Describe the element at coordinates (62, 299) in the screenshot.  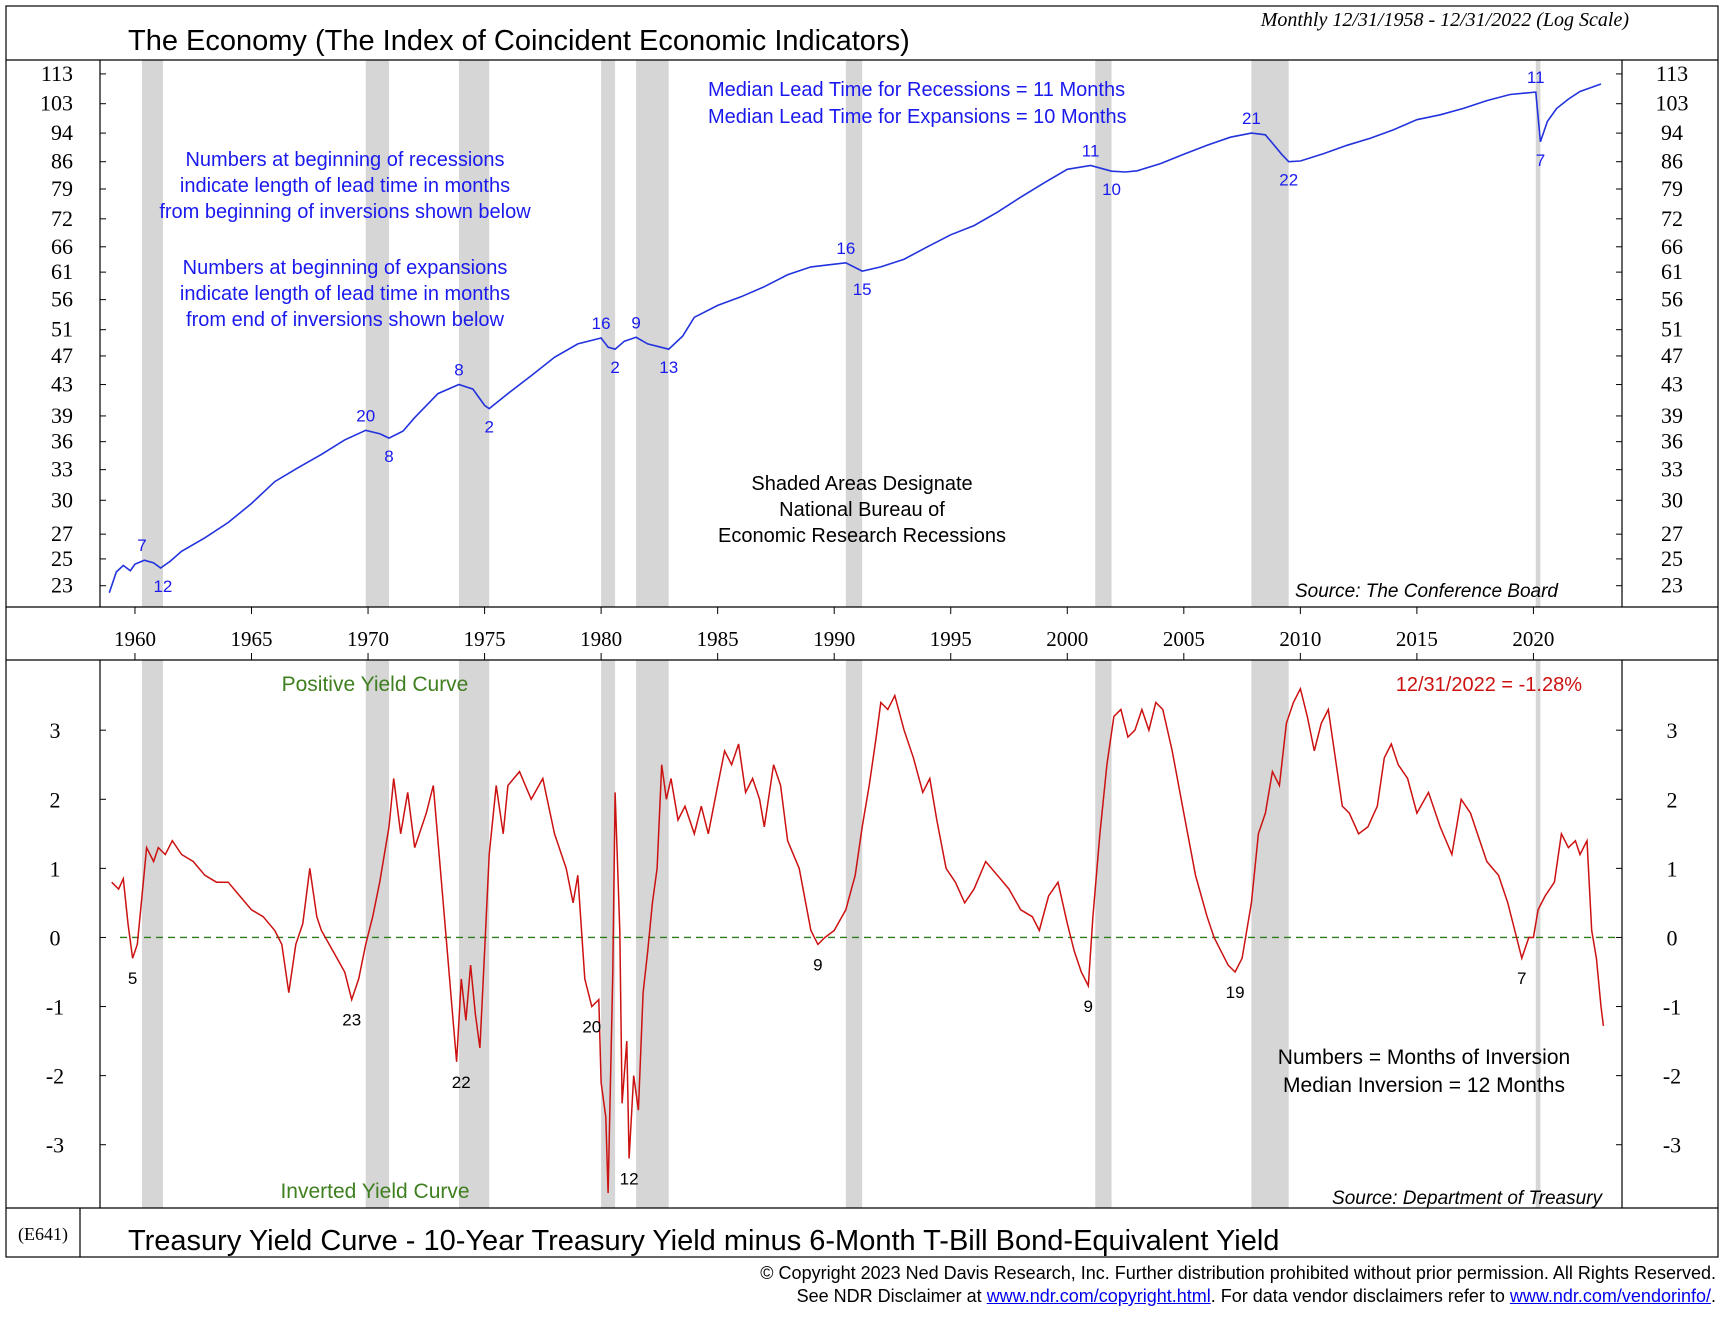
I see `y-tick-label-left: 56` at that location.